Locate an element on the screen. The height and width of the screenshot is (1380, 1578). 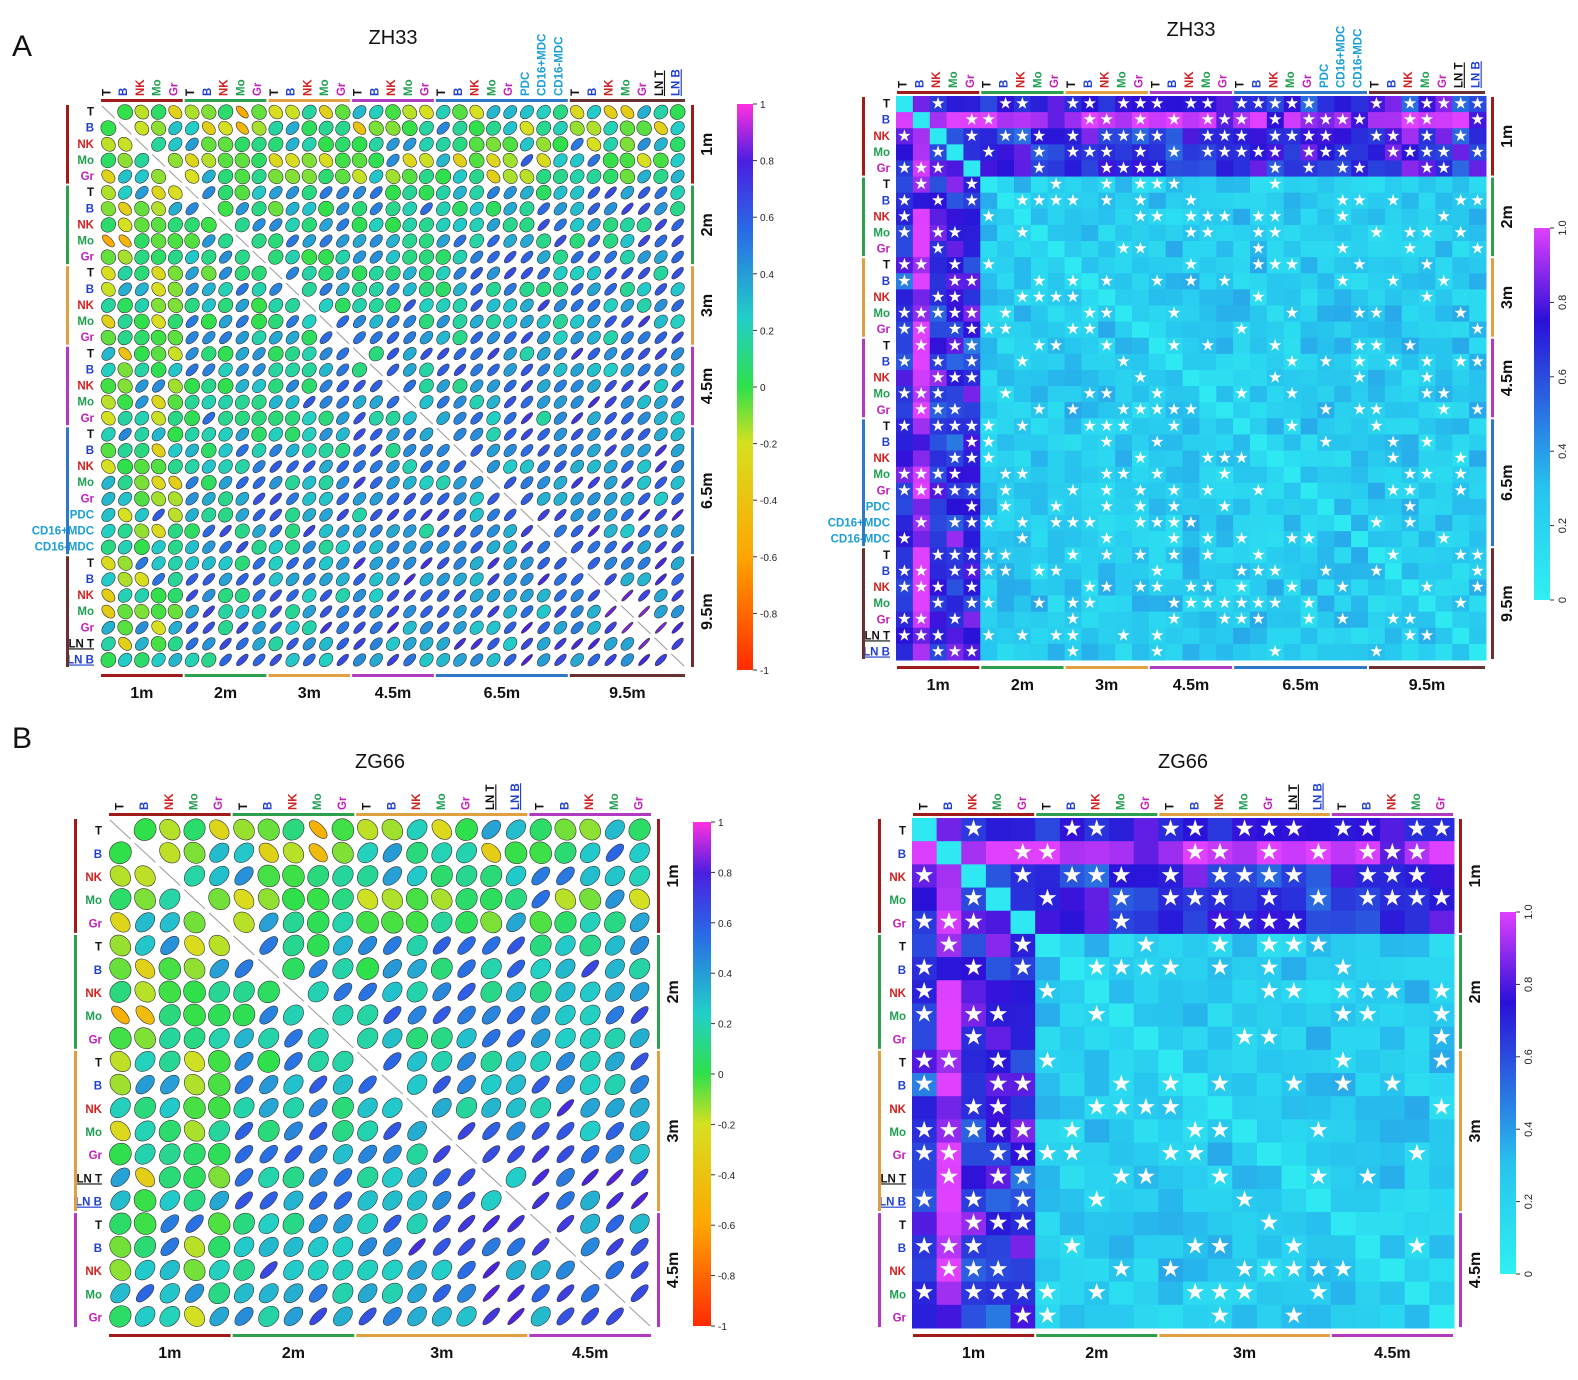
right-group-label-2m: 2m is located at coordinates (673, 991).